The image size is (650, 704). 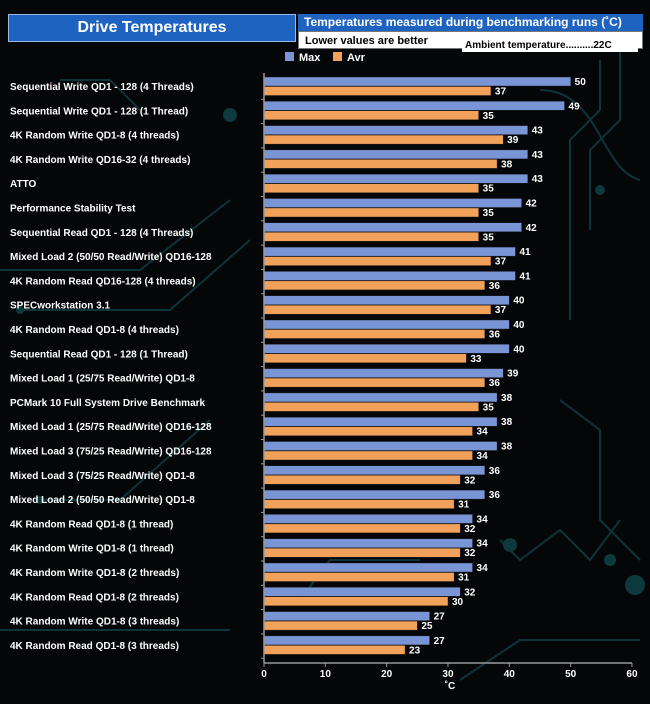 I want to click on x-axis-label: ˚C, so click(x=450, y=686).